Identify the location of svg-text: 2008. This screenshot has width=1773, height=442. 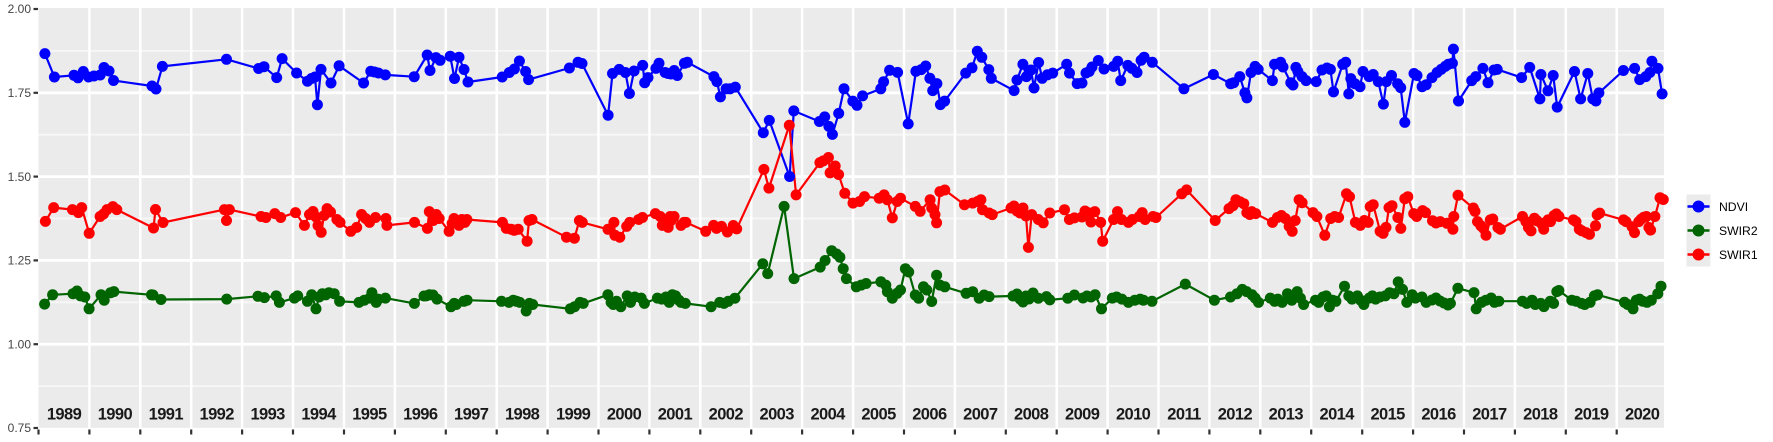
(1031, 415).